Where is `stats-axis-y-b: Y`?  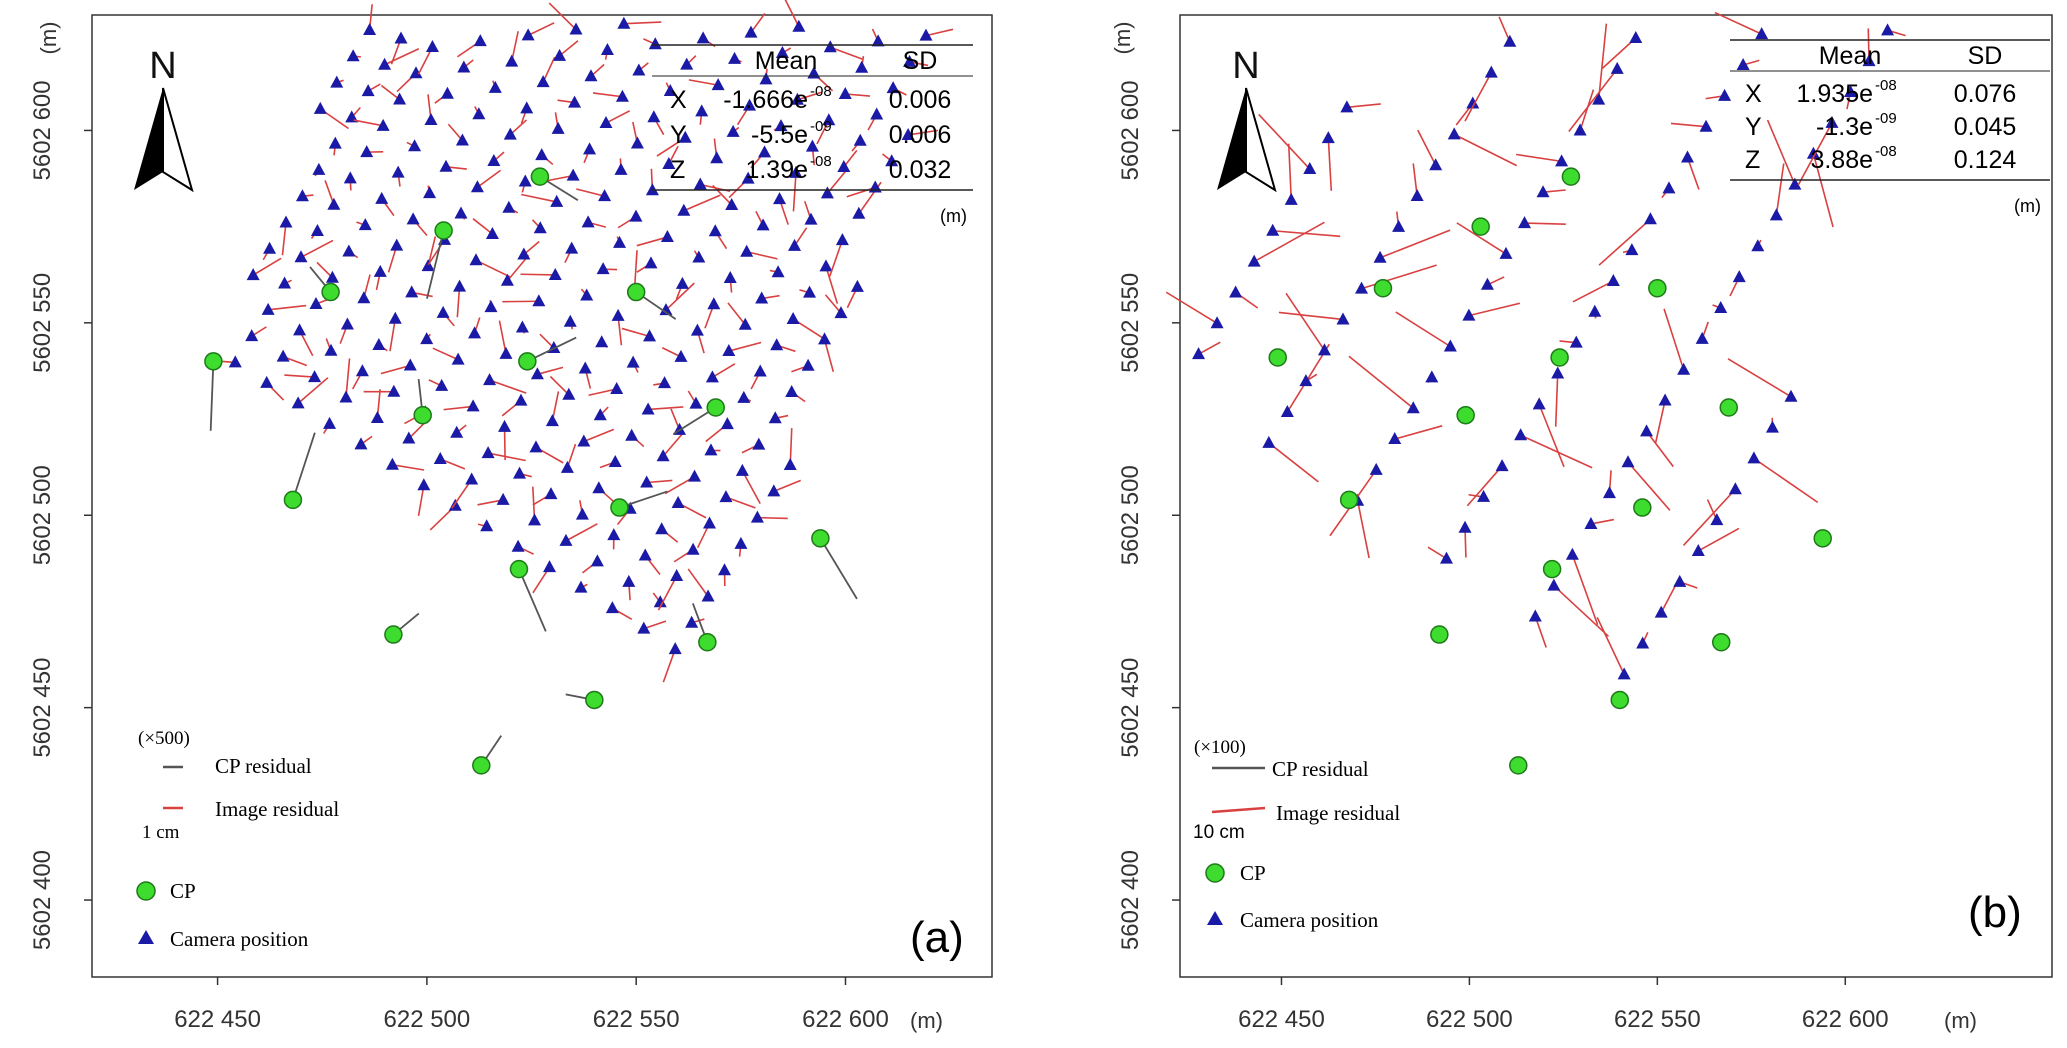
stats-axis-y-b: Y is located at coordinates (1753, 127).